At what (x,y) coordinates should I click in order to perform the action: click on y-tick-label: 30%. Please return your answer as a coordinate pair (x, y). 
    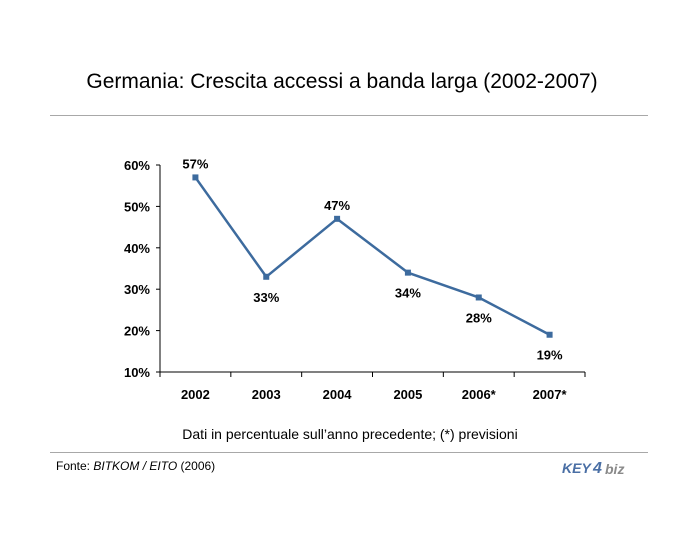
    Looking at the image, I should click on (137, 289).